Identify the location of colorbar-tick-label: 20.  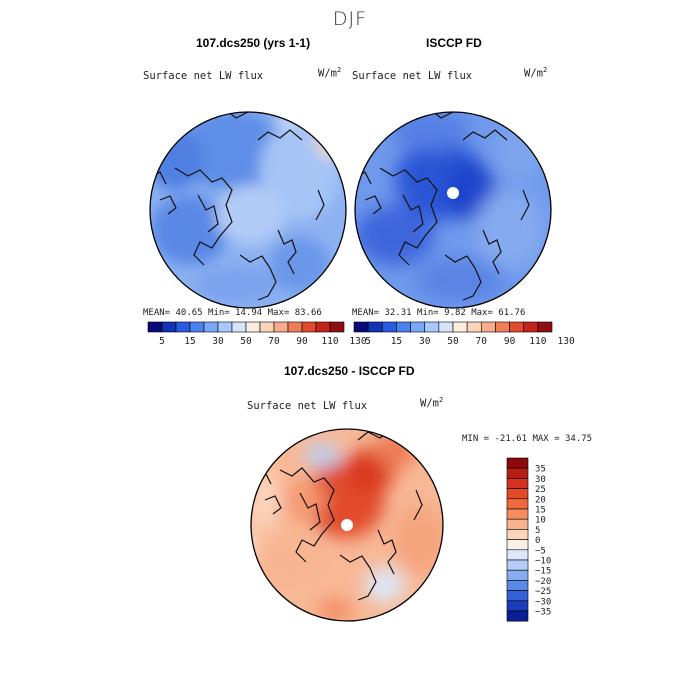
(540, 500).